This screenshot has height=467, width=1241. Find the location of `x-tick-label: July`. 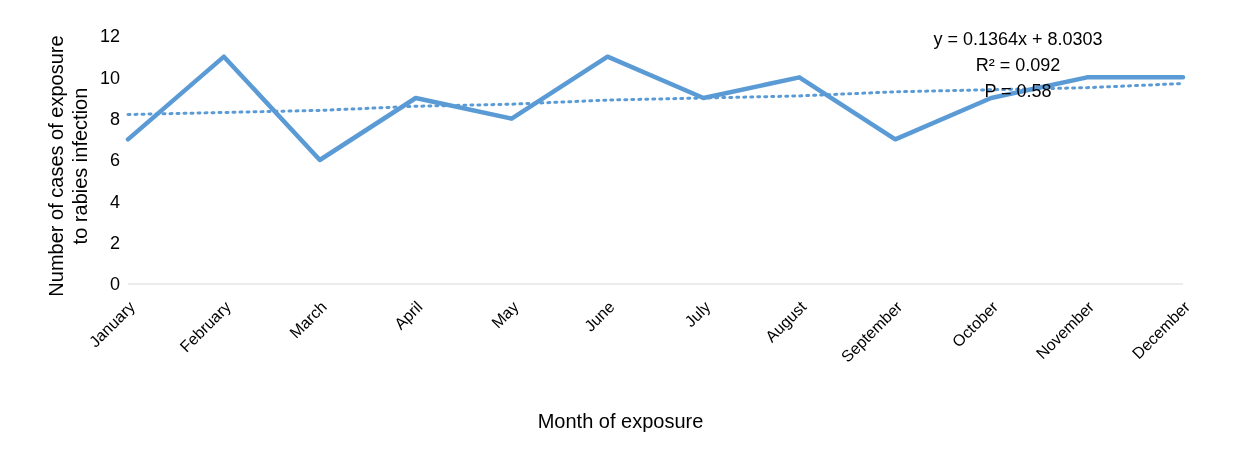

x-tick-label: July is located at coordinates (697, 314).